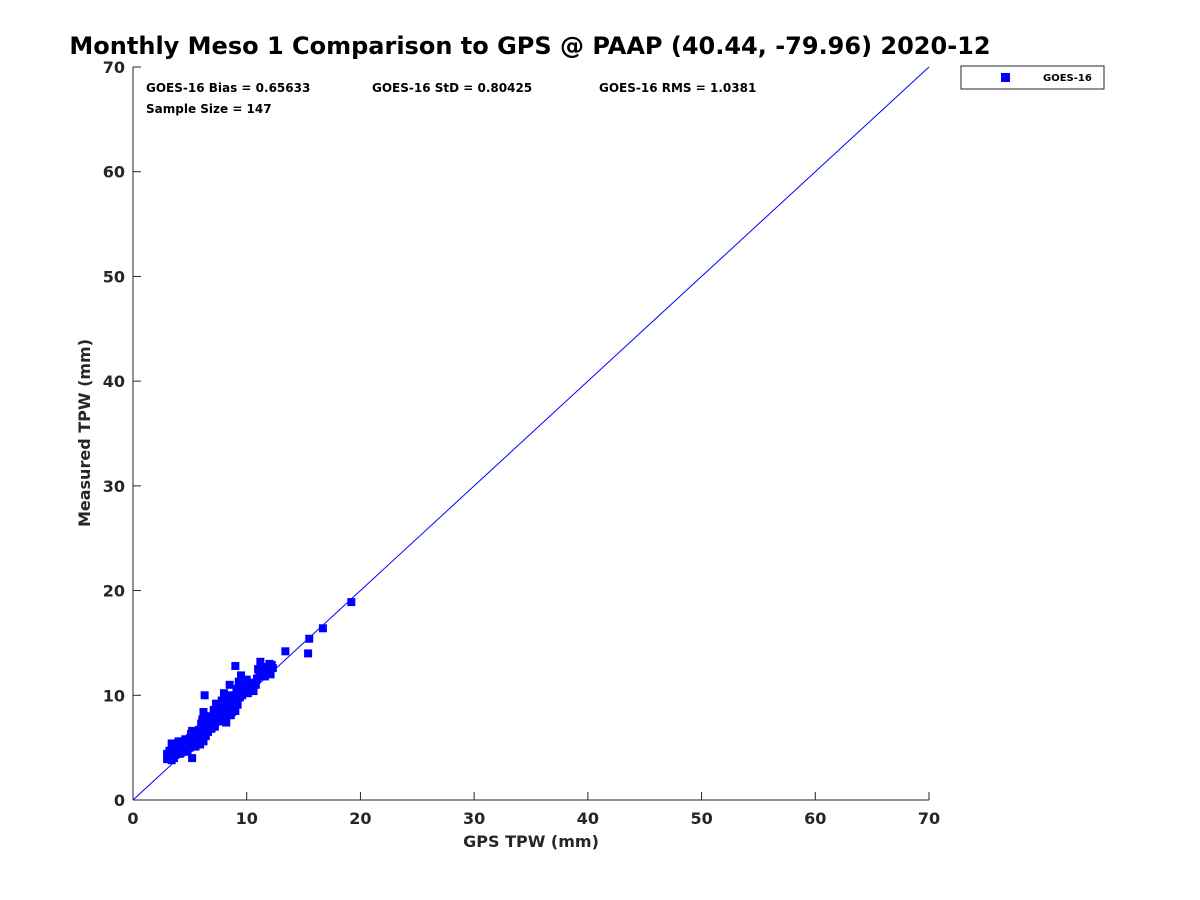  I want to click on y-tick-label: 50, so click(114, 276).